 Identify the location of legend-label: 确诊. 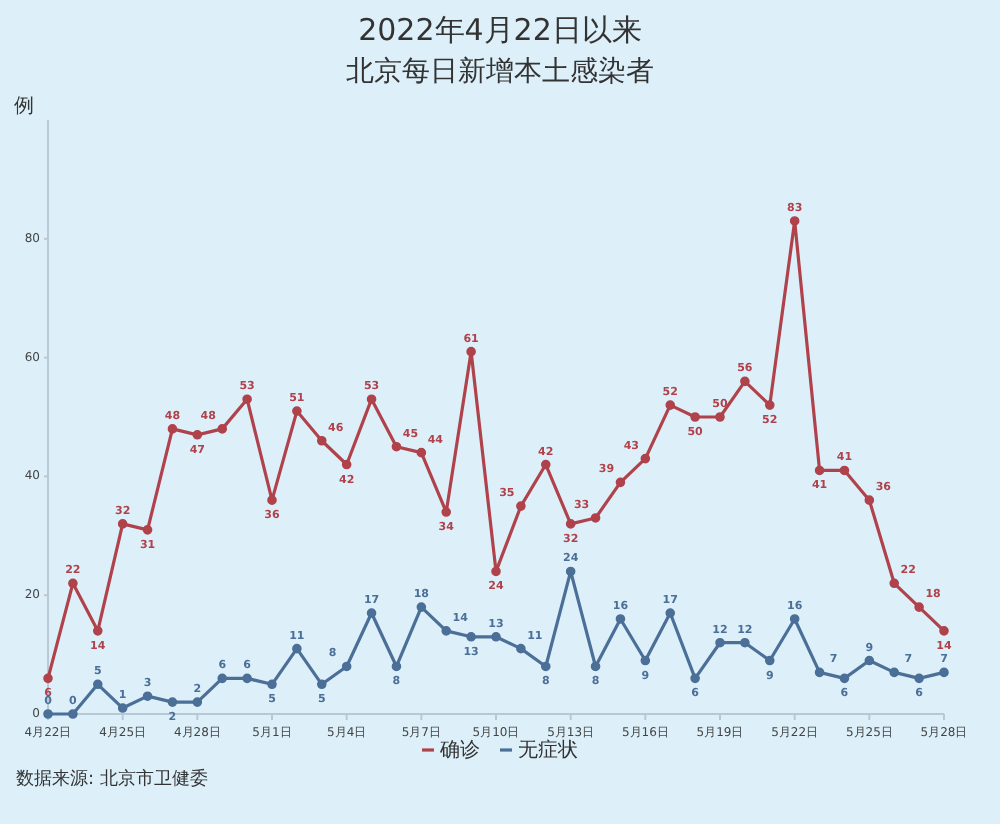
(459, 750).